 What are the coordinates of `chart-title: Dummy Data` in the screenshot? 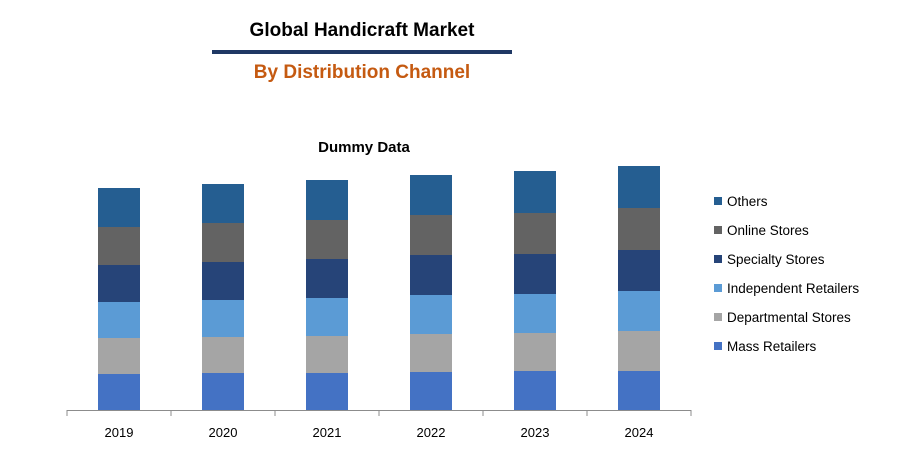 It's located at (364, 147).